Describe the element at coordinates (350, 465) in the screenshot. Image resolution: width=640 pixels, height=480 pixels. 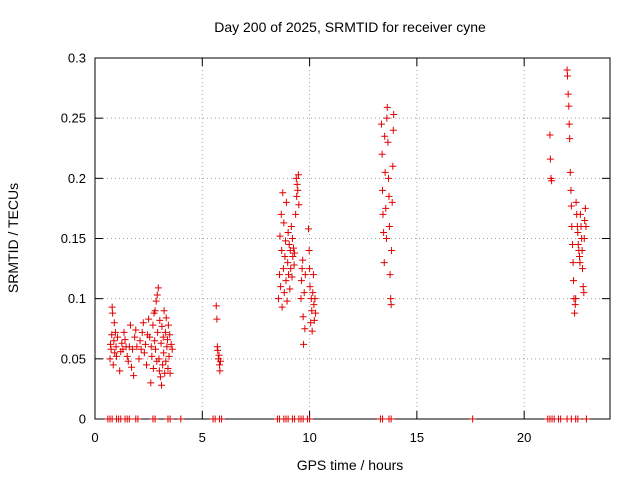
I see `x-axis-label: GPS time / hours` at that location.